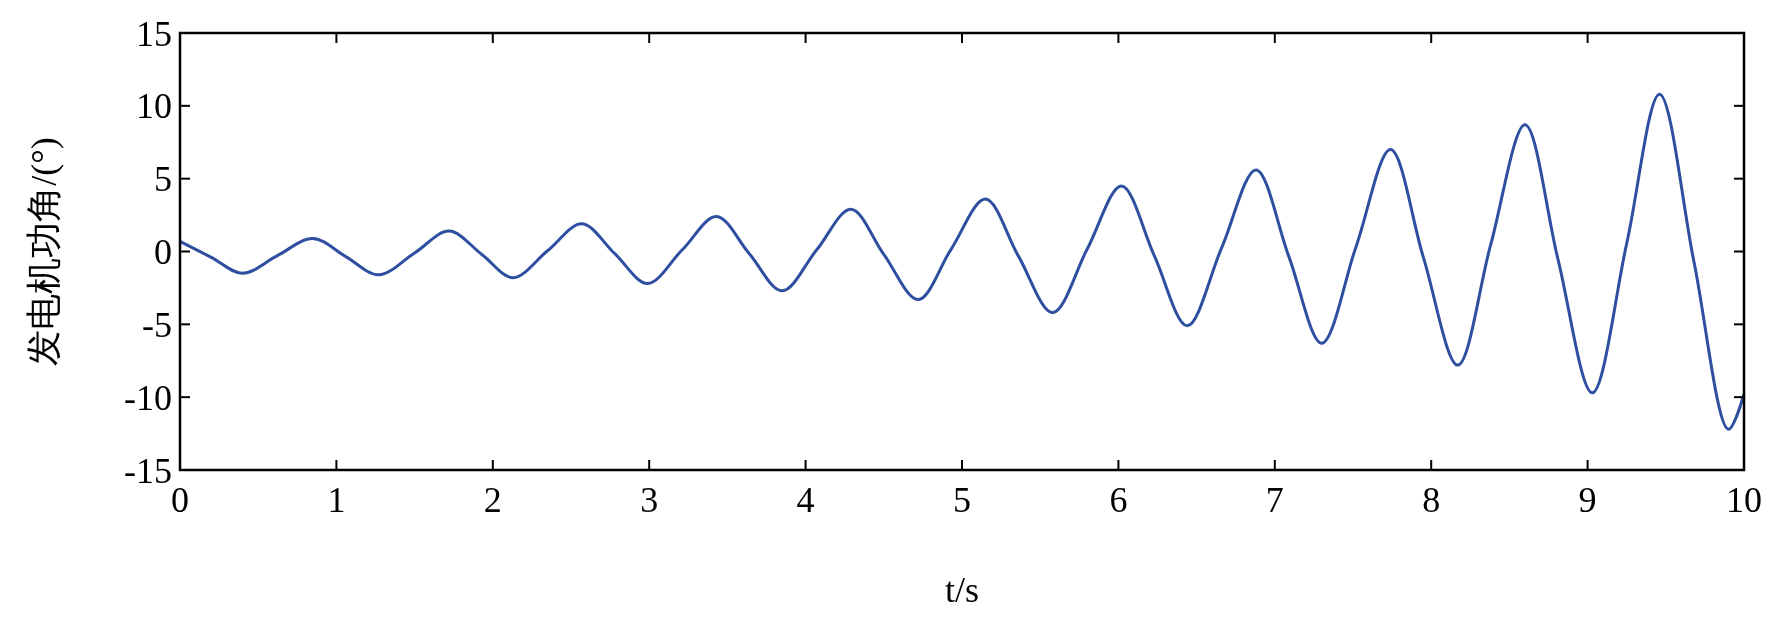 The width and height of the screenshot is (1772, 632). Describe the element at coordinates (154, 106) in the screenshot. I see `y-tick-label: 10` at that location.